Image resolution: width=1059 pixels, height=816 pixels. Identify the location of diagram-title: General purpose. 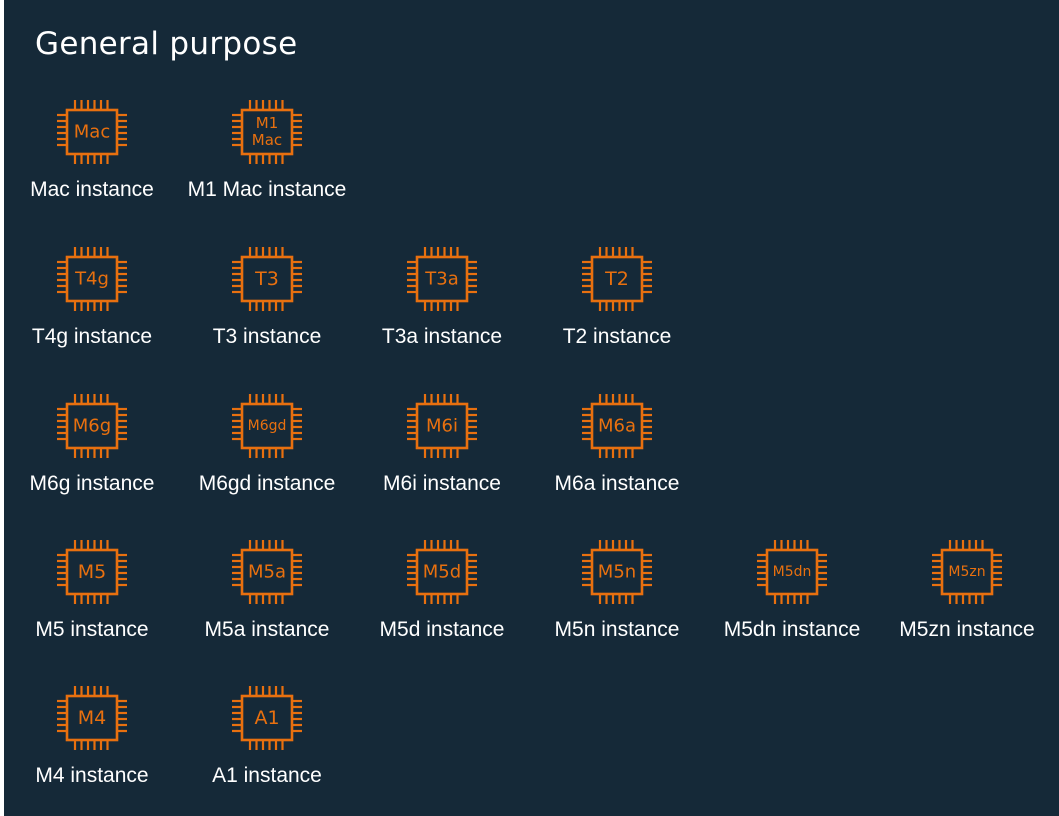
(166, 44).